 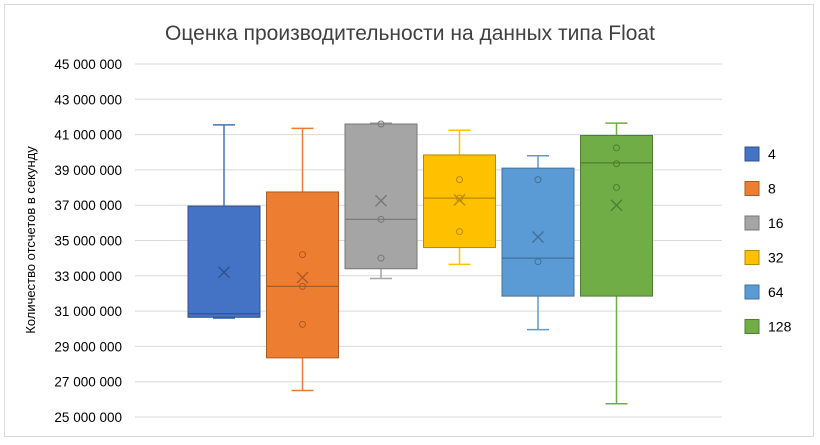 I want to click on y-tick-label: 29 000 000, so click(x=88, y=346).